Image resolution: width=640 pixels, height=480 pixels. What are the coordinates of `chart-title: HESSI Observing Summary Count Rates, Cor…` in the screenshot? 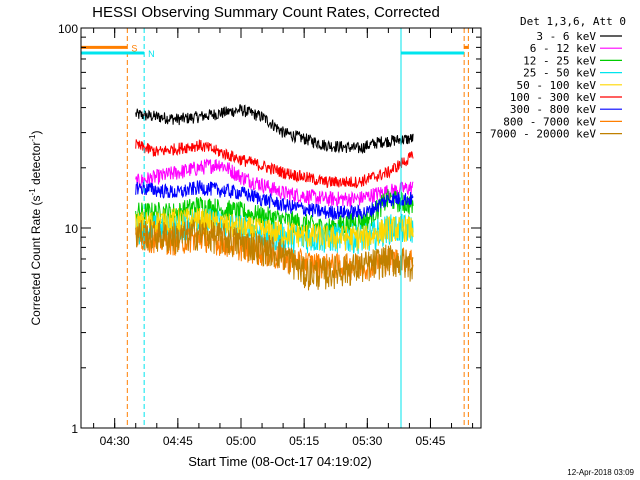 It's located at (266, 12).